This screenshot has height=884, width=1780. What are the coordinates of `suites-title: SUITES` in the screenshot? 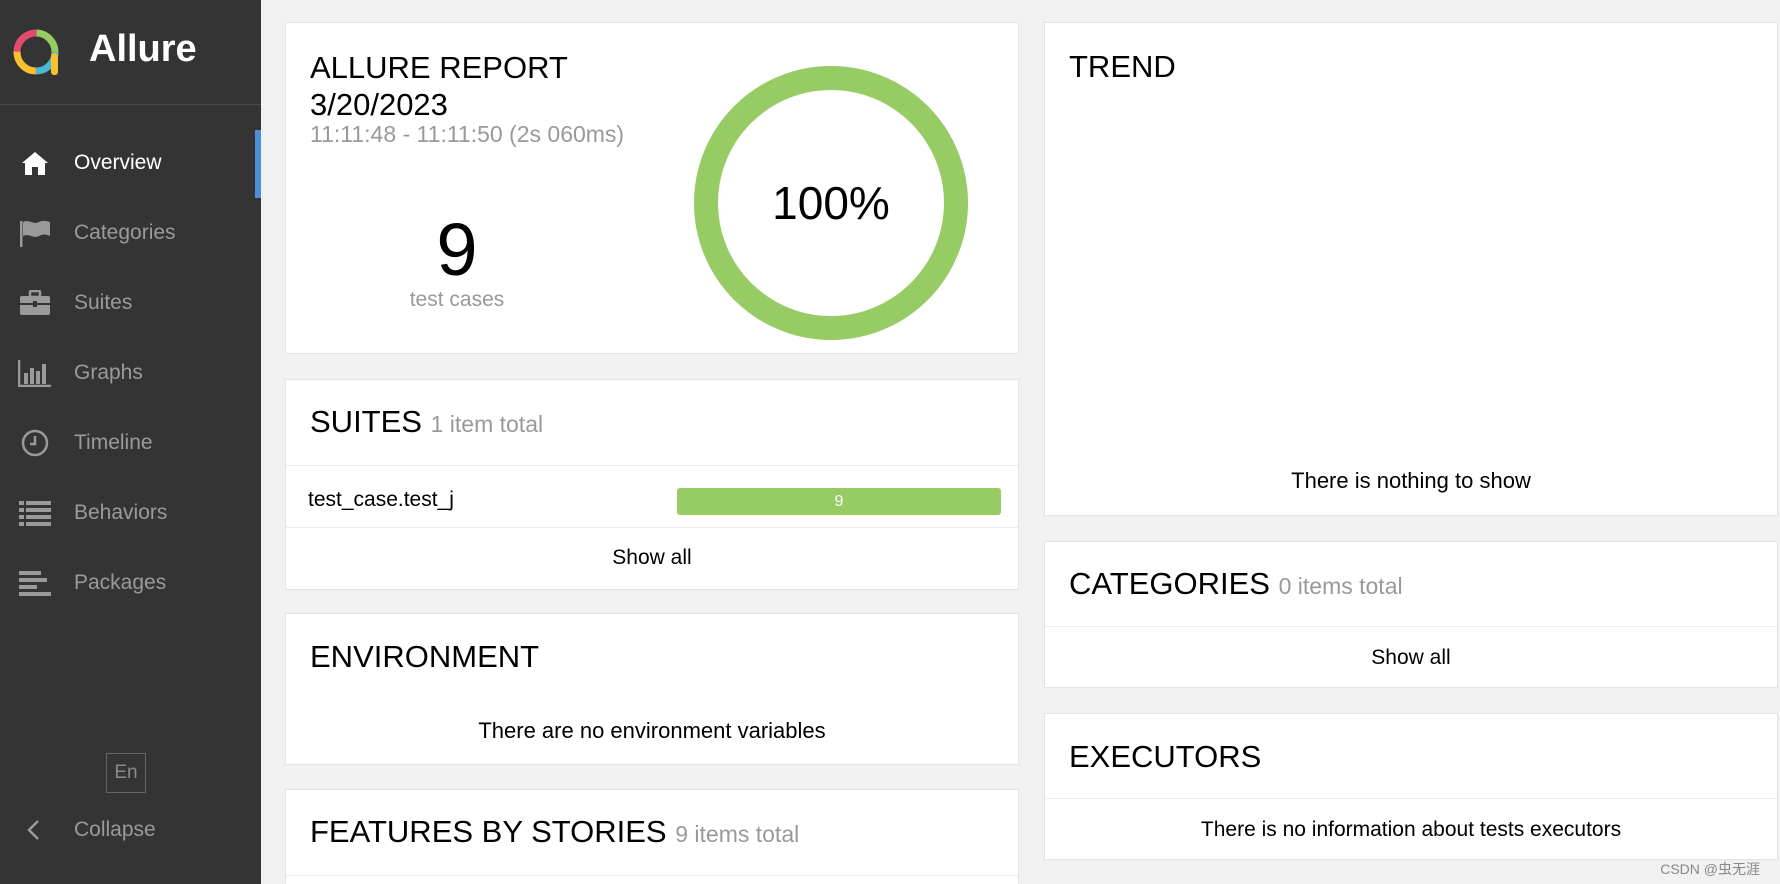 It's located at (366, 421).